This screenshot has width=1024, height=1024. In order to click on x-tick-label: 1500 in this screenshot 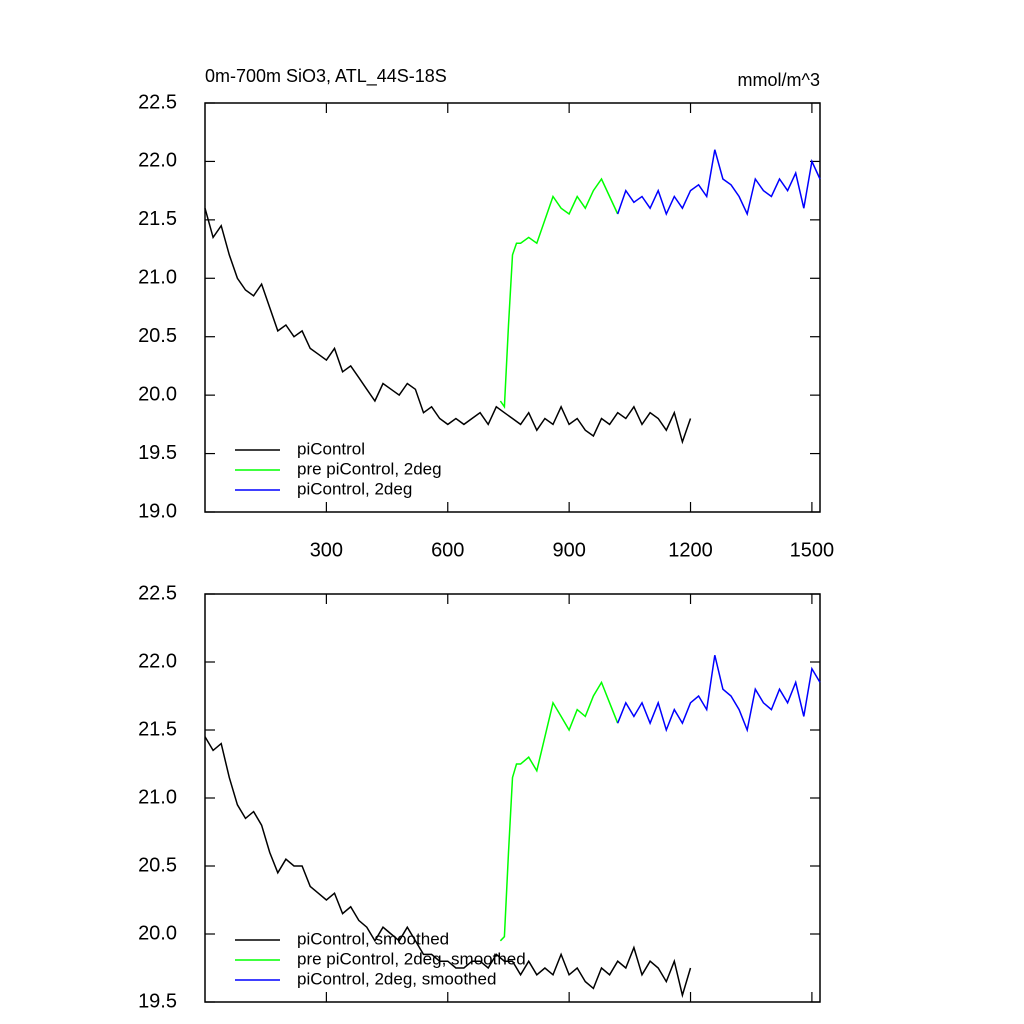, I will do `click(812, 550)`.